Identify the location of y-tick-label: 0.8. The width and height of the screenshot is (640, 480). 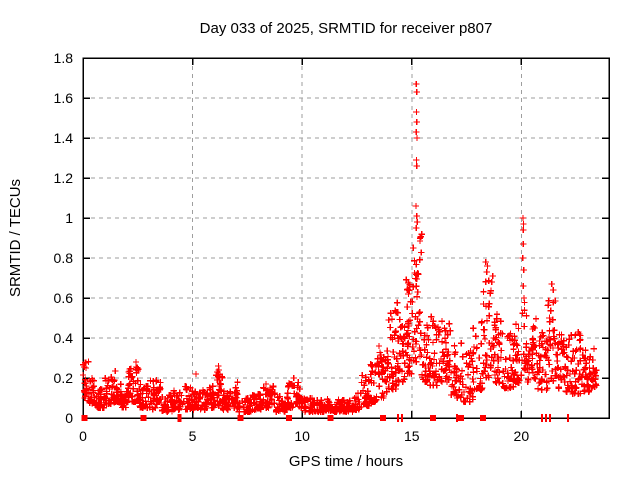
(64, 258).